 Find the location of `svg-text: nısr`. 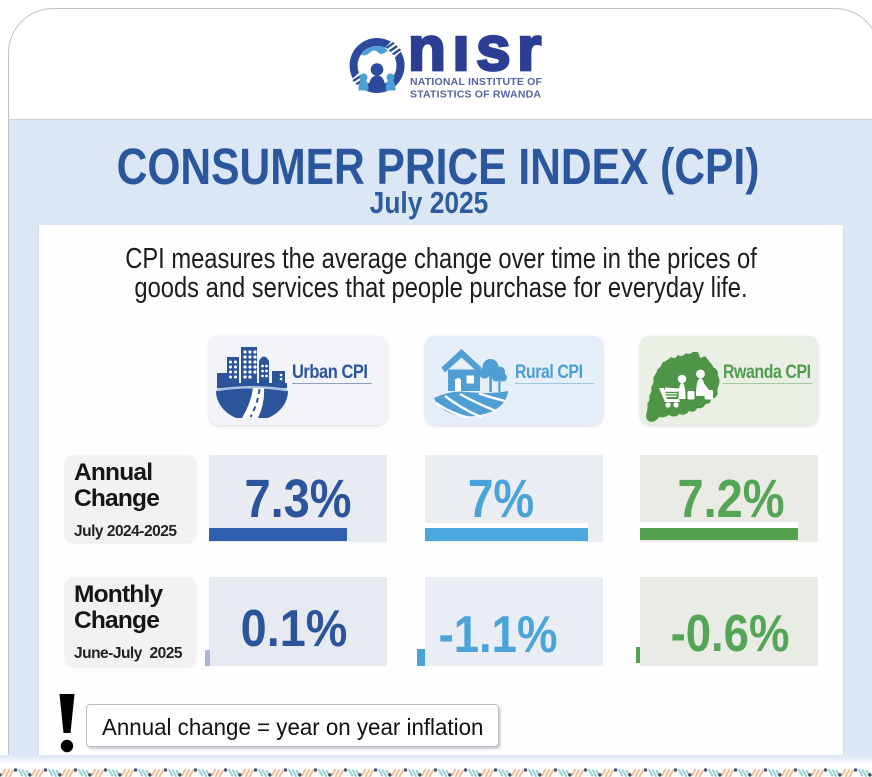

svg-text: nısr is located at coordinates (478, 58).